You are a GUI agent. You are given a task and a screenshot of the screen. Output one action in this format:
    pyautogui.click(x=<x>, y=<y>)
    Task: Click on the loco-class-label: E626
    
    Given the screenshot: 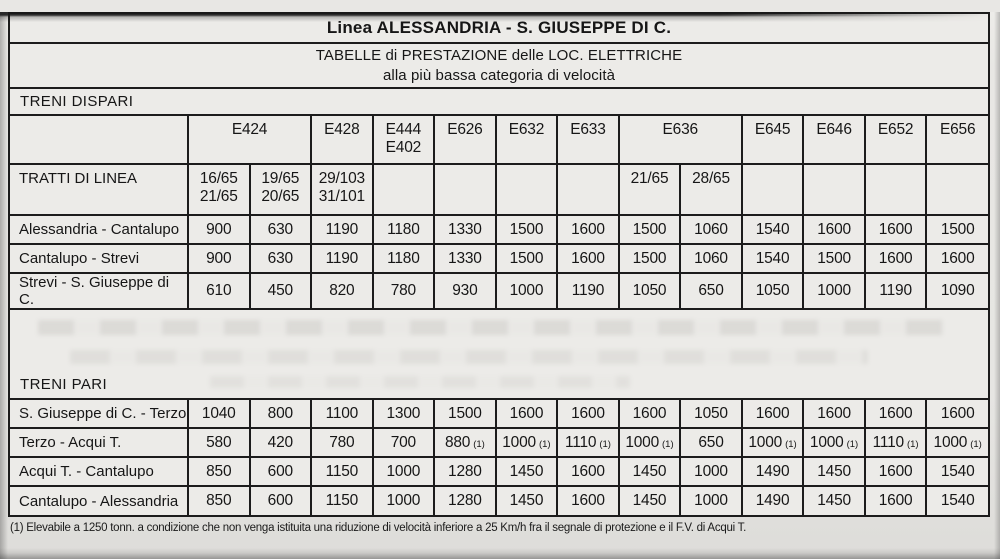 What is the action you would take?
    pyautogui.click(x=465, y=129)
    